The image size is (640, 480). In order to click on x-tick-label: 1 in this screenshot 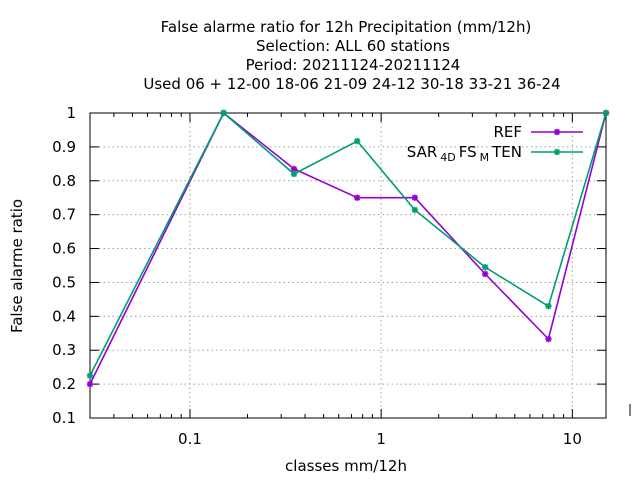, I will do `click(381, 439)`.